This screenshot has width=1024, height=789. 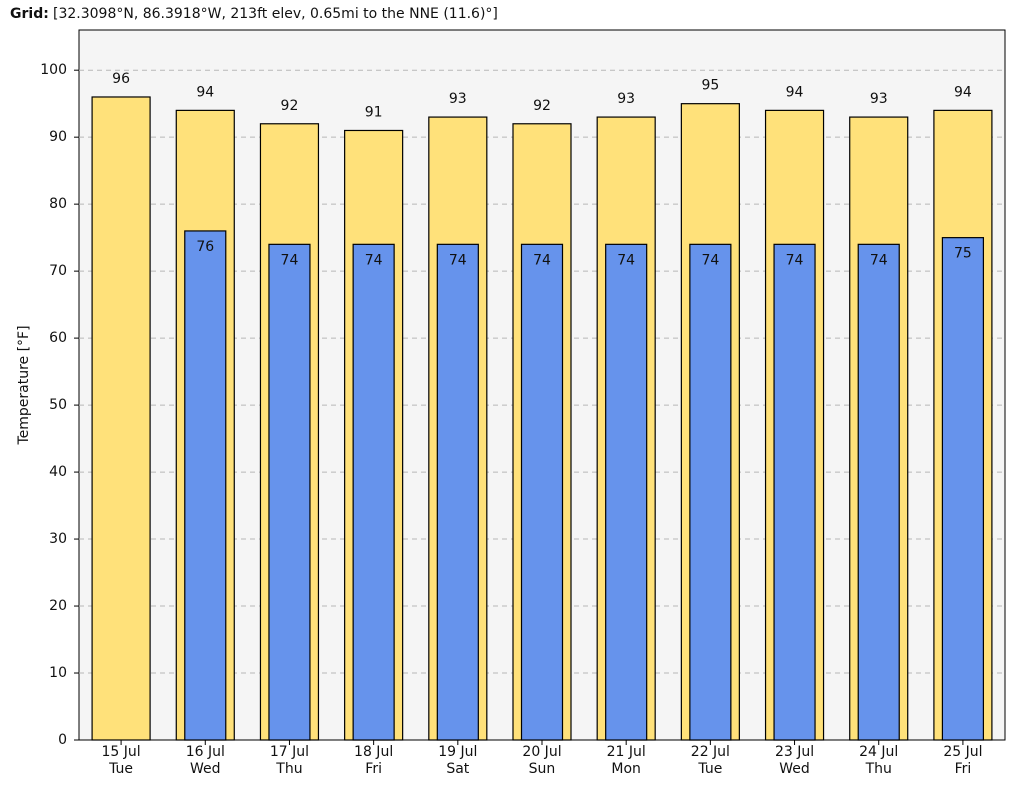 What do you see at coordinates (878, 752) in the screenshot?
I see `x-tick-label: 24 Jul` at bounding box center [878, 752].